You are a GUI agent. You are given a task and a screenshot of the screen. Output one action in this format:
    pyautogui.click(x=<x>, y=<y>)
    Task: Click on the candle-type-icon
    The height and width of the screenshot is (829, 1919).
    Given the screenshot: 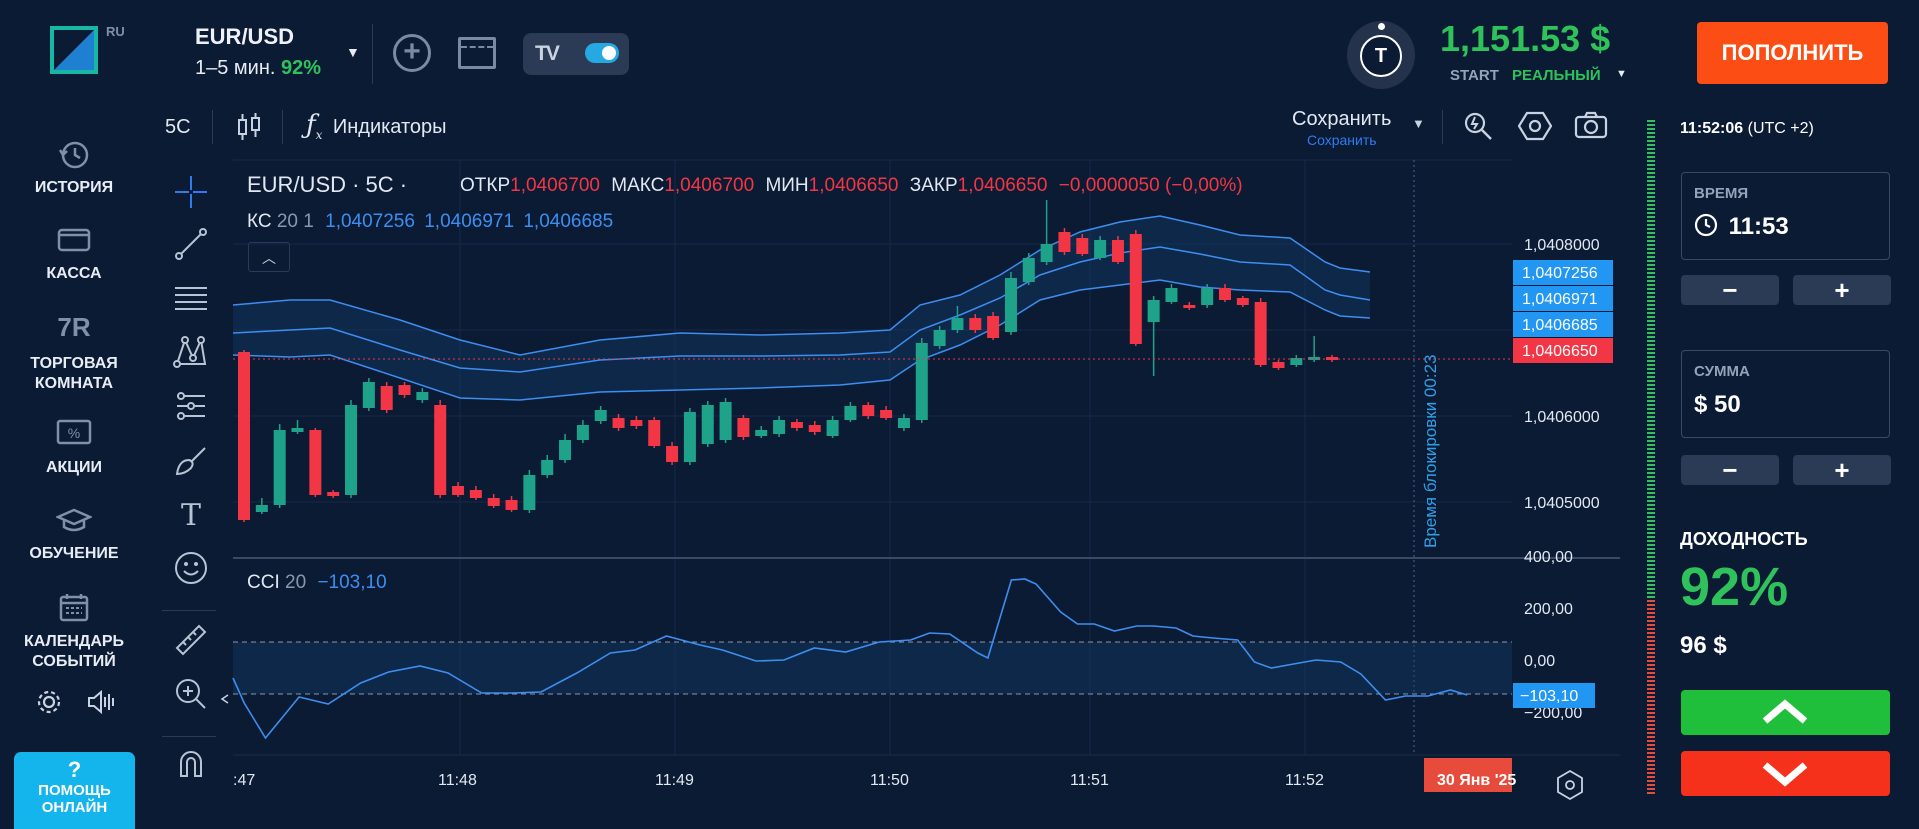 What is the action you would take?
    pyautogui.click(x=249, y=129)
    